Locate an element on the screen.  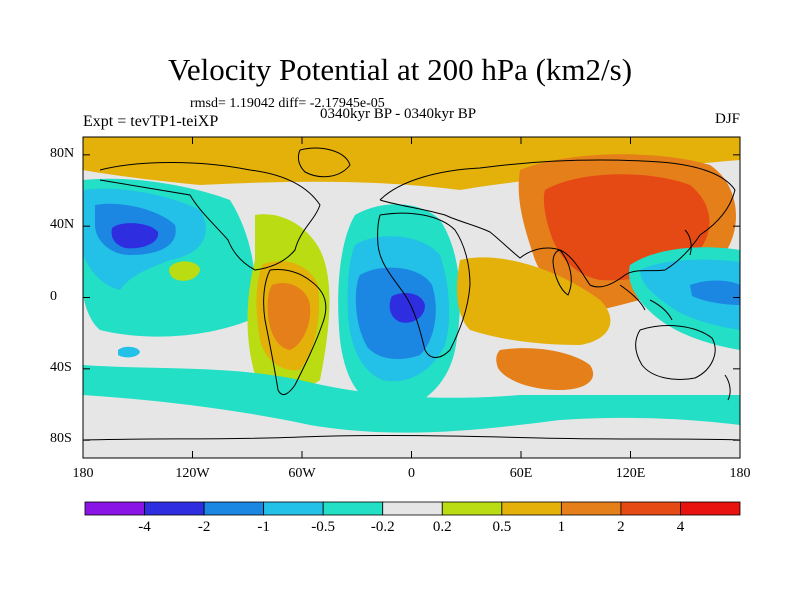
colorbar is located at coordinates (412, 508).